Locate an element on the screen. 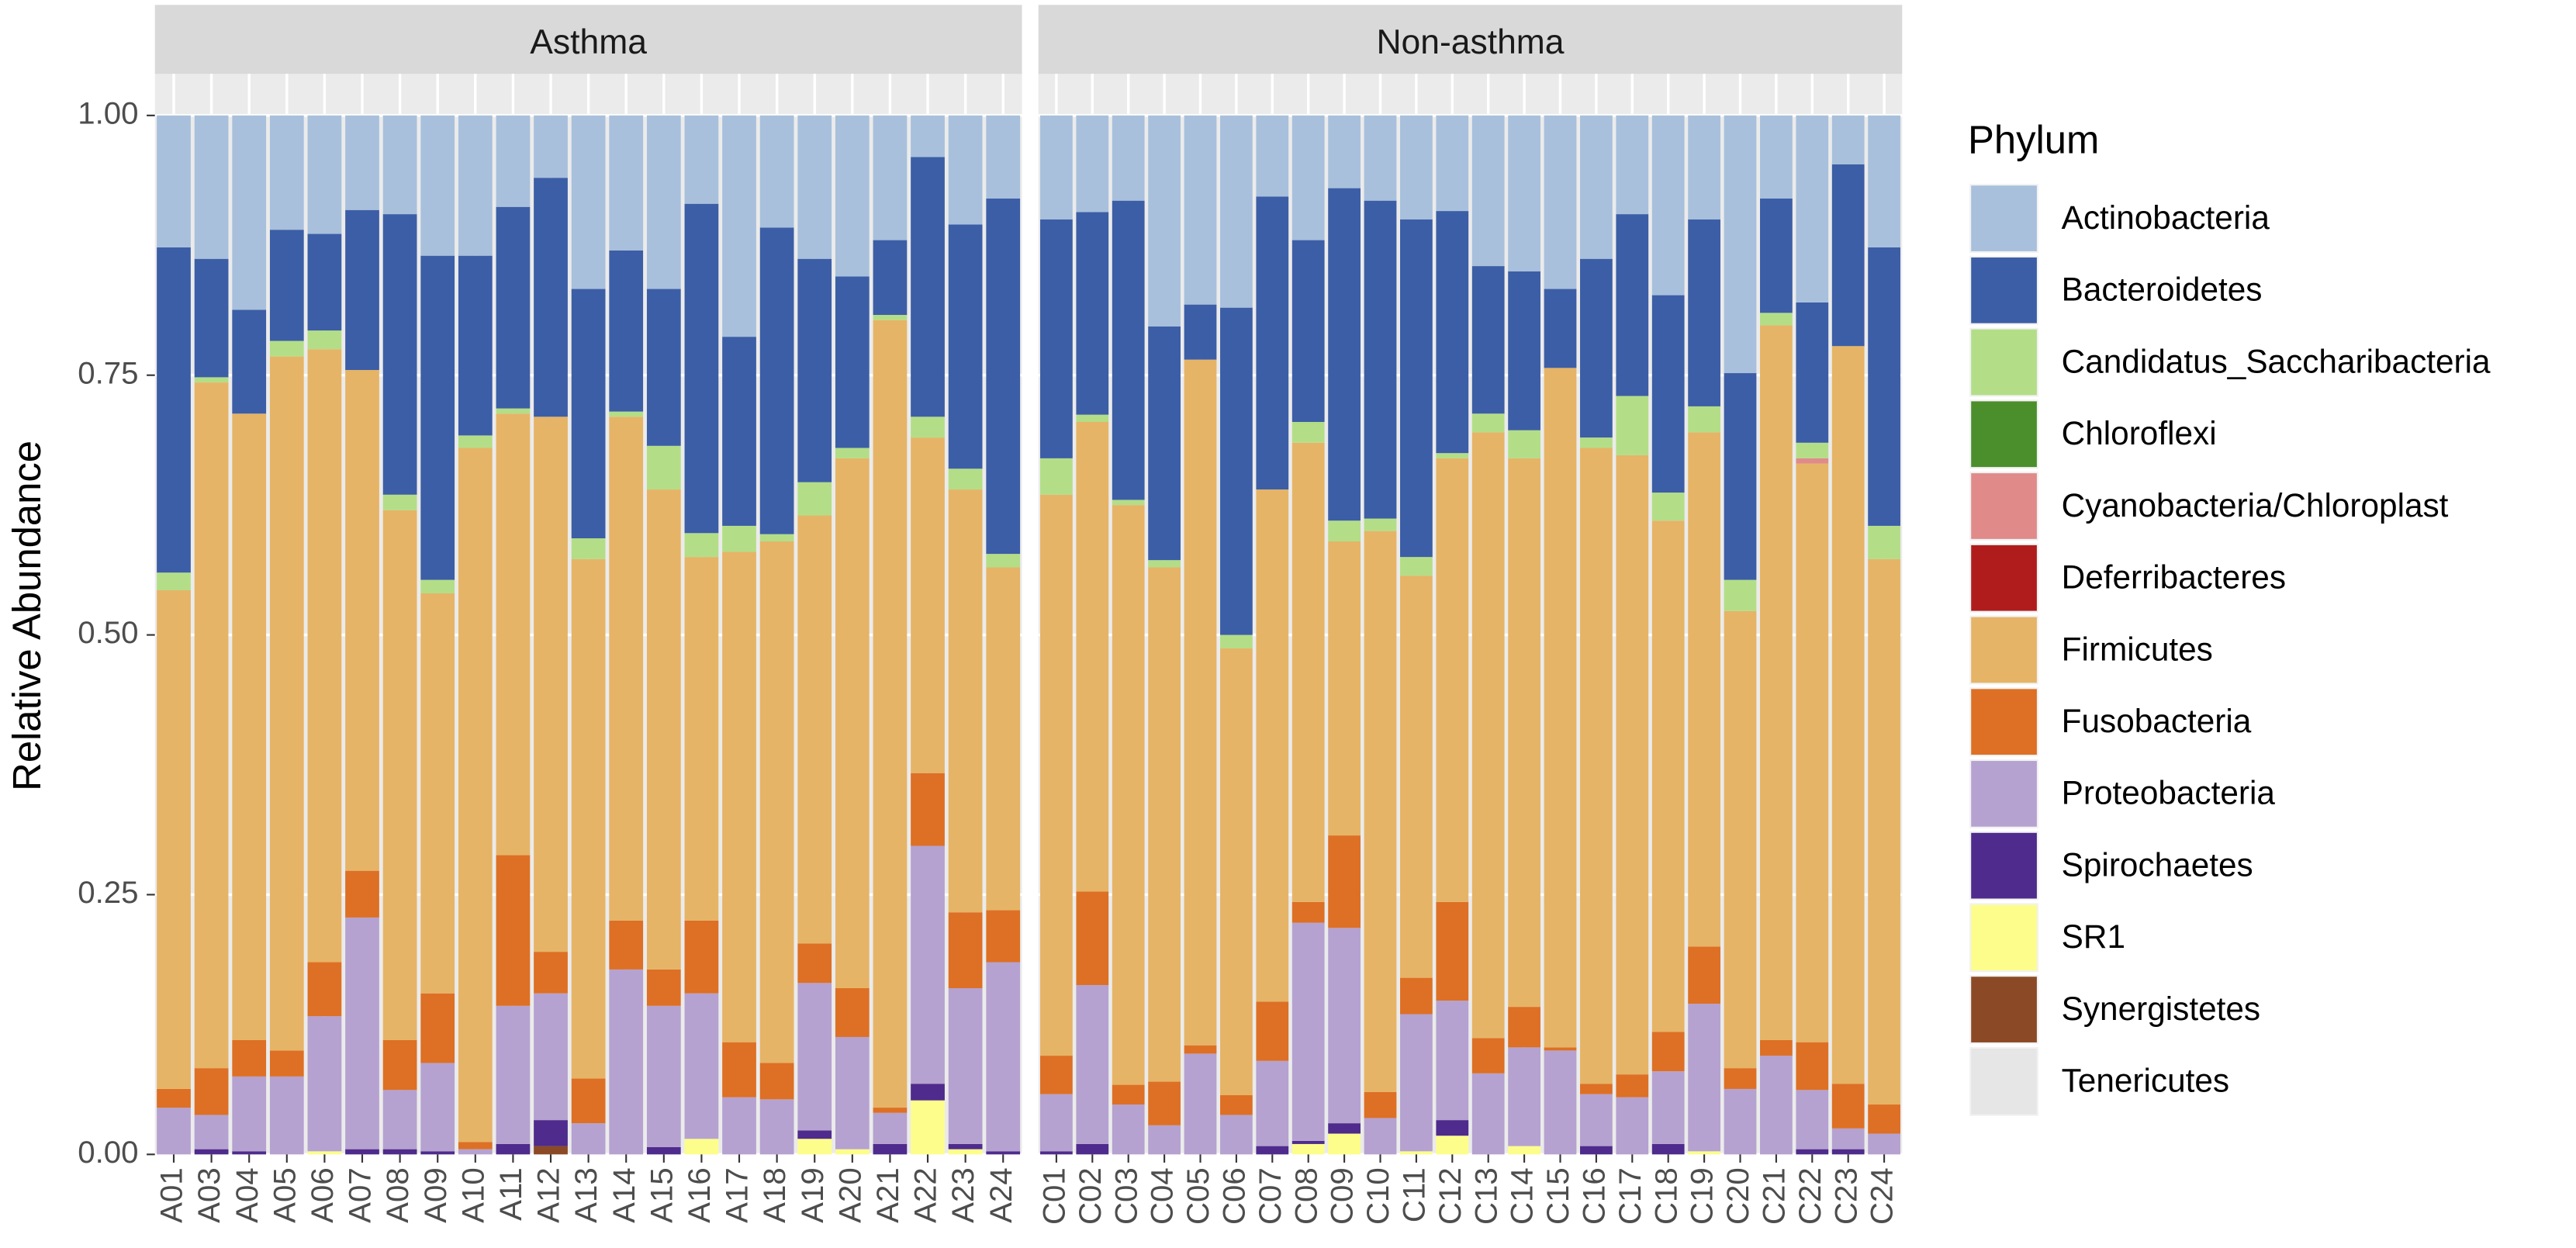 The height and width of the screenshot is (1248, 2576). x-tick-label: A04 is located at coordinates (247, 1195).